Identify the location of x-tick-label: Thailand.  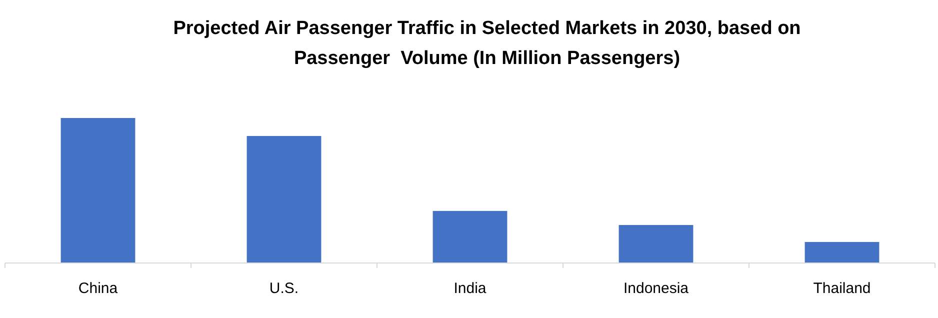
(842, 288).